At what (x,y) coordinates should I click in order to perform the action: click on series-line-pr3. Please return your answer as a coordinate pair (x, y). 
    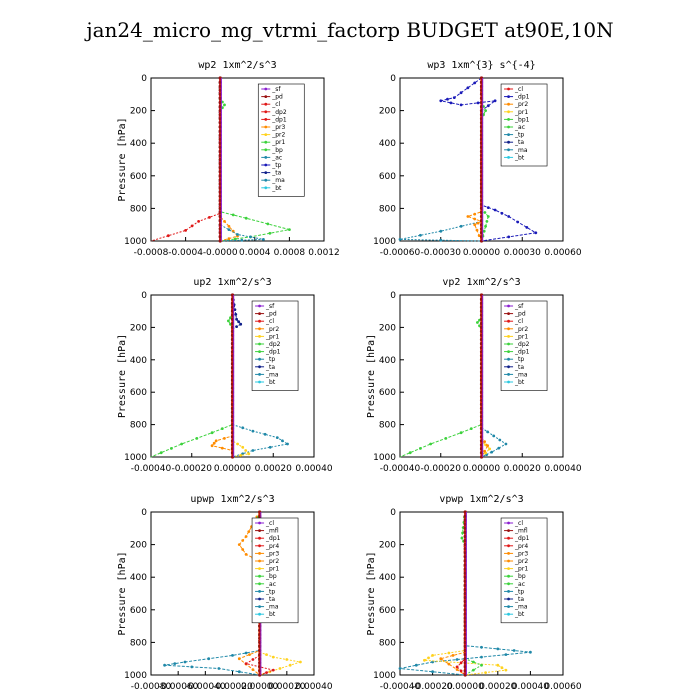
    Looking at the image, I should click on (452, 594).